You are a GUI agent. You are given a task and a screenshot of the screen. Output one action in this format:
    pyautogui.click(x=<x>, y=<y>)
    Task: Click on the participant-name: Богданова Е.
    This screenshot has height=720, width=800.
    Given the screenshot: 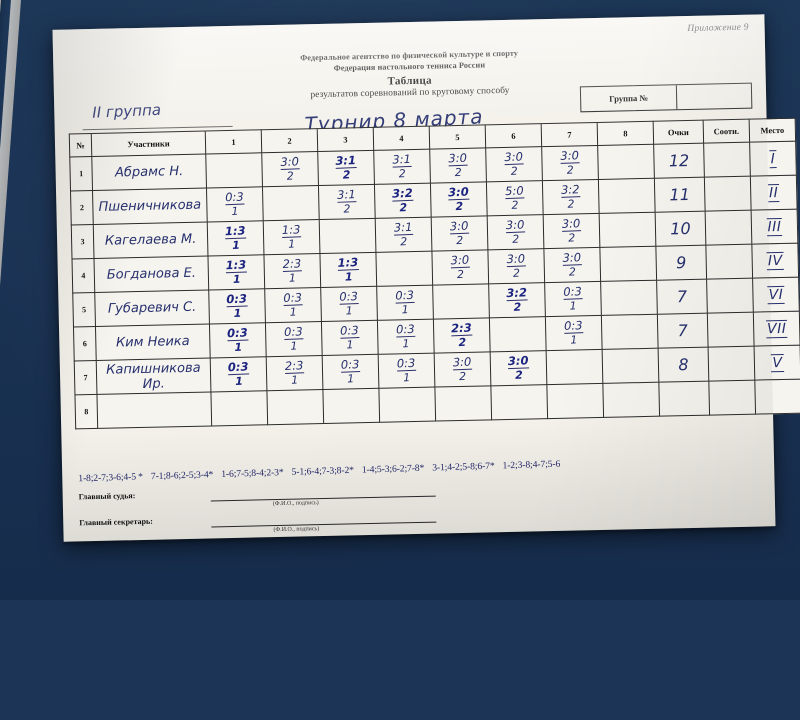 What is the action you would take?
    pyautogui.click(x=151, y=274)
    